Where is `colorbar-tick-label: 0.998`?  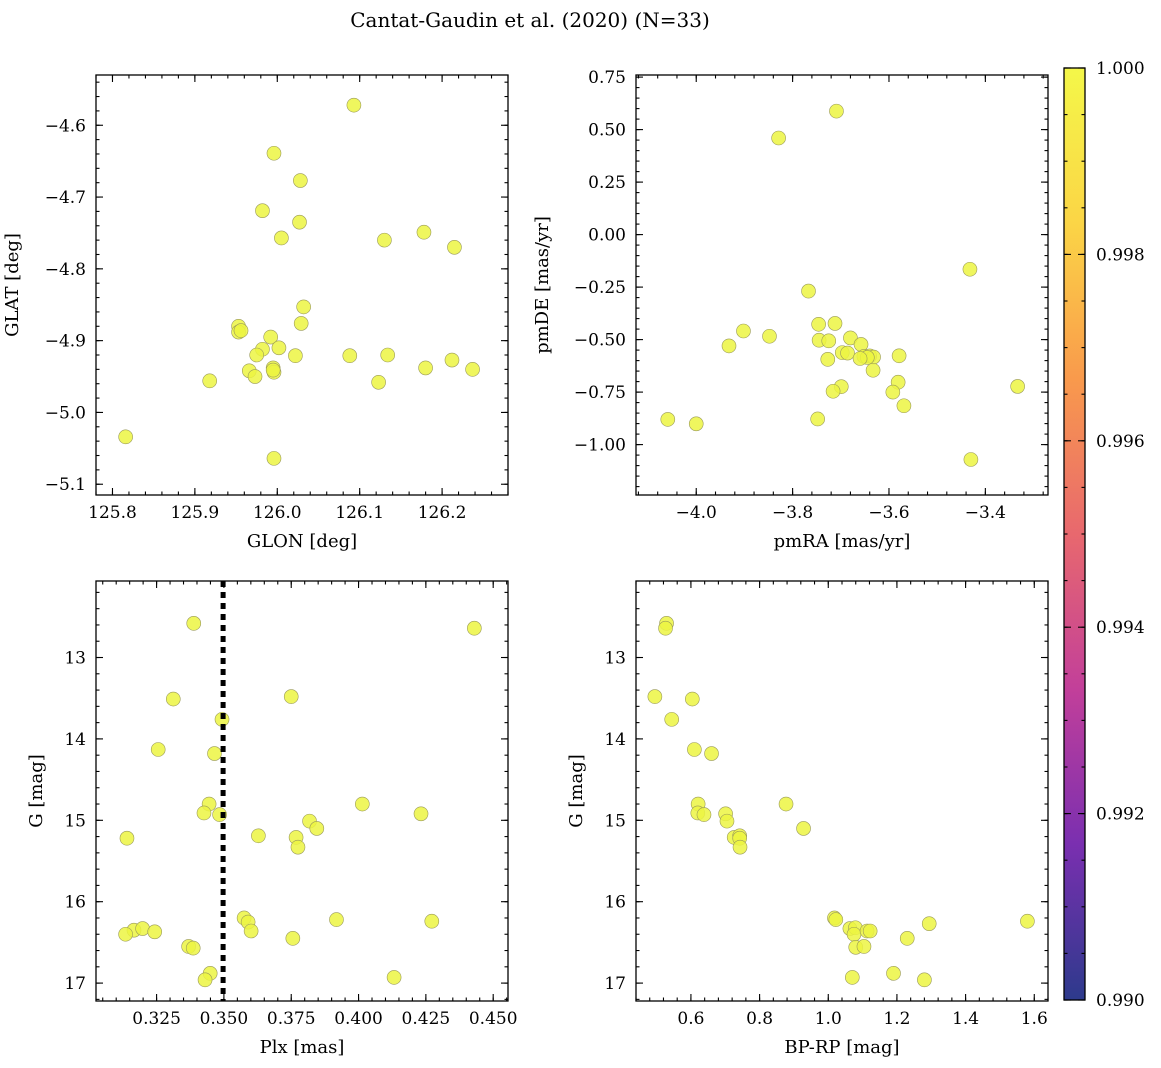 colorbar-tick-label: 0.998 is located at coordinates (1120, 255).